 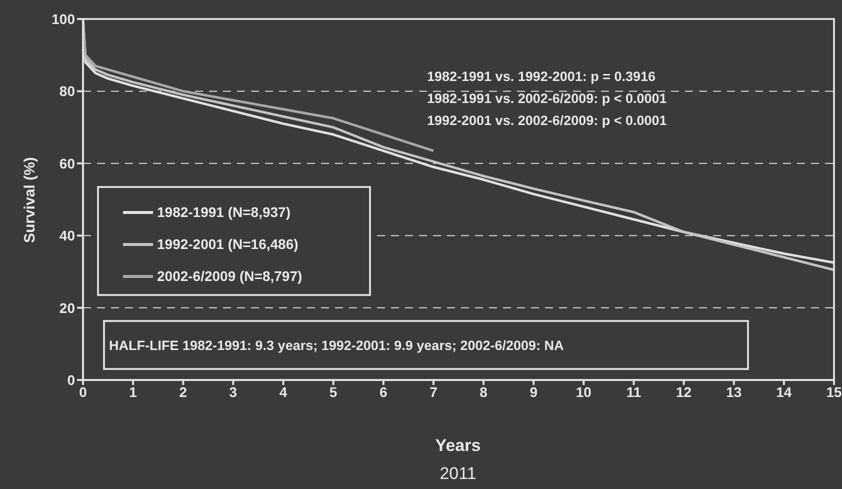 What do you see at coordinates (584, 392) in the screenshot?
I see `x-tick-label: 10` at bounding box center [584, 392].